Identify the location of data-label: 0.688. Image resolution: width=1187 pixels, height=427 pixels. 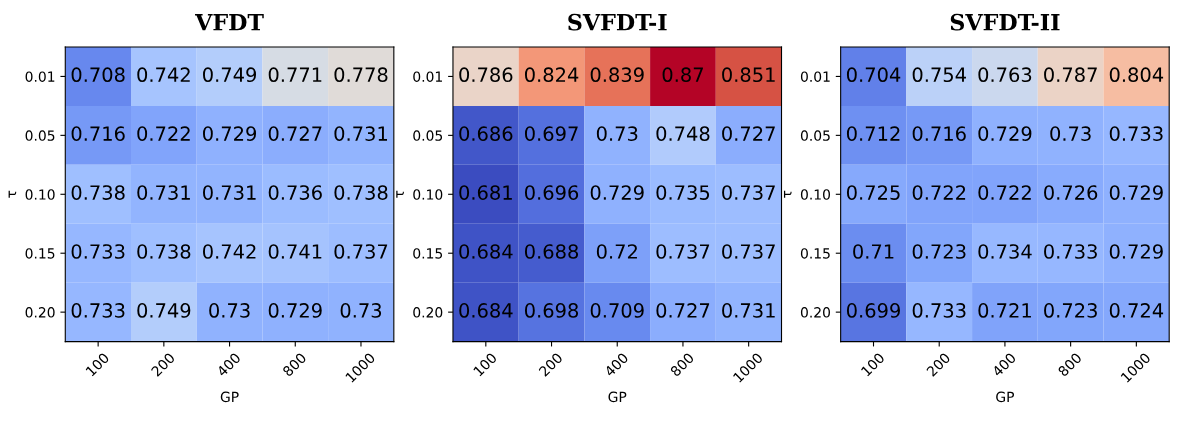
(551, 251).